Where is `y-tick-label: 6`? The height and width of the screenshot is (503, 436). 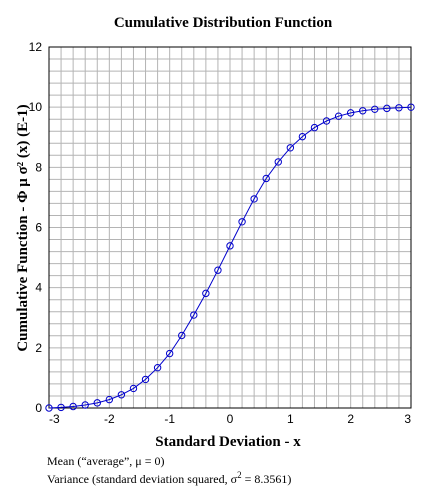
y-tick-label: 6 is located at coordinates (38, 228).